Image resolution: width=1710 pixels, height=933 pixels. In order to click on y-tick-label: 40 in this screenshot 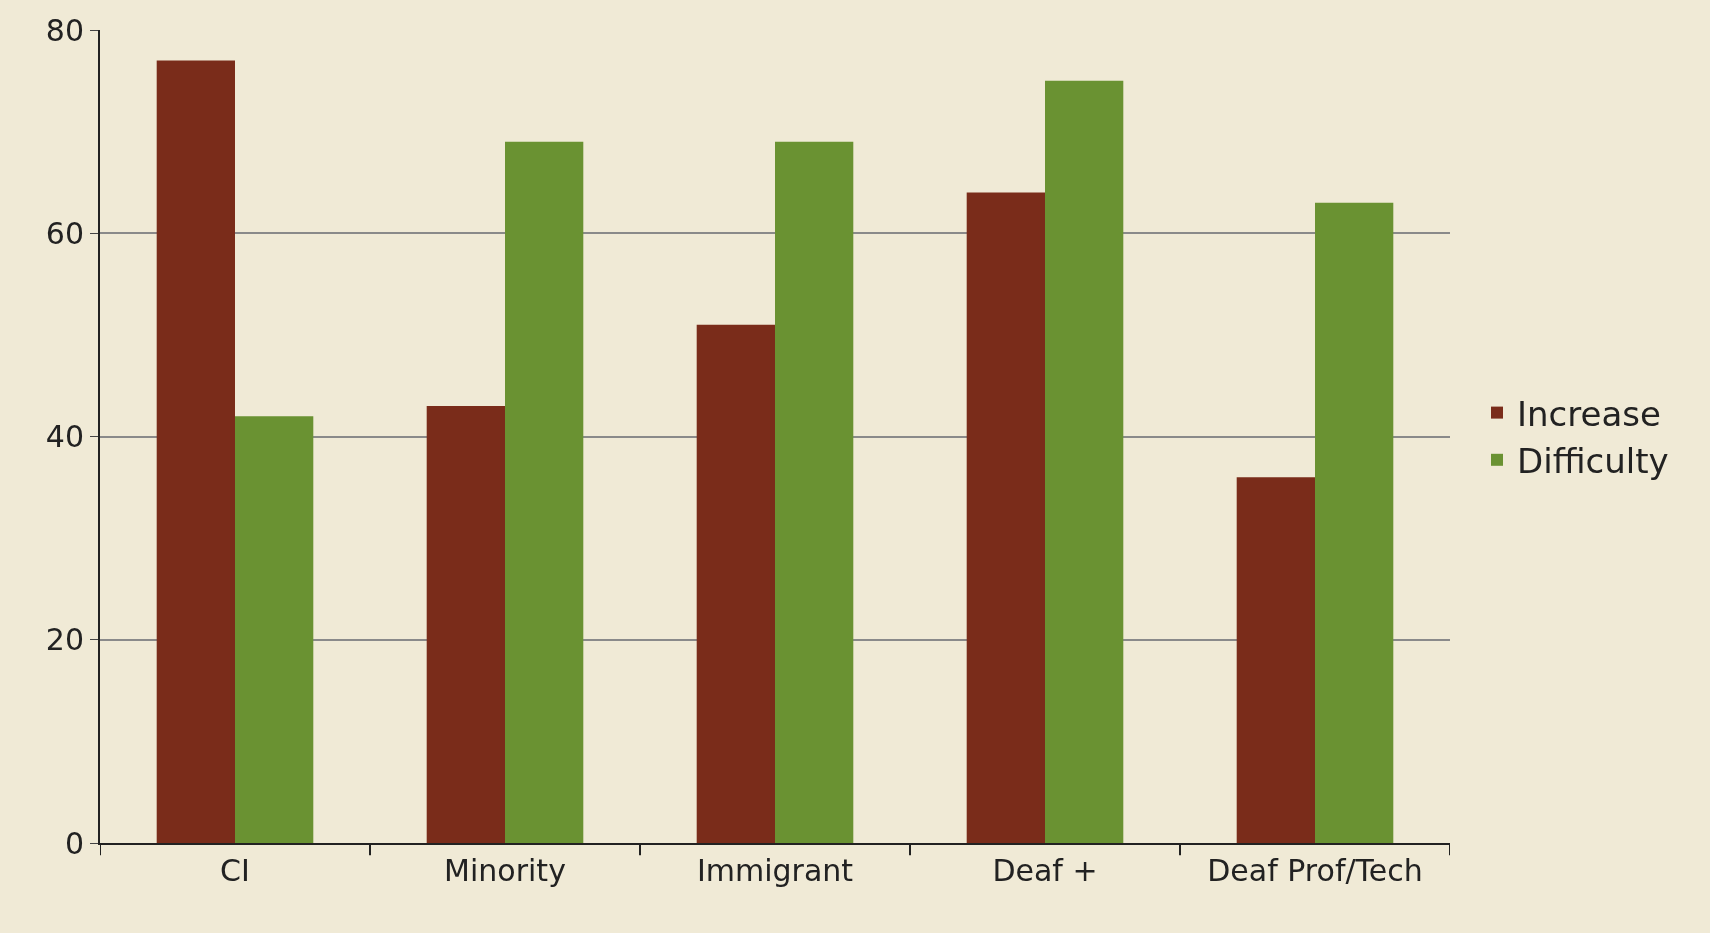, I will do `click(64, 436)`.